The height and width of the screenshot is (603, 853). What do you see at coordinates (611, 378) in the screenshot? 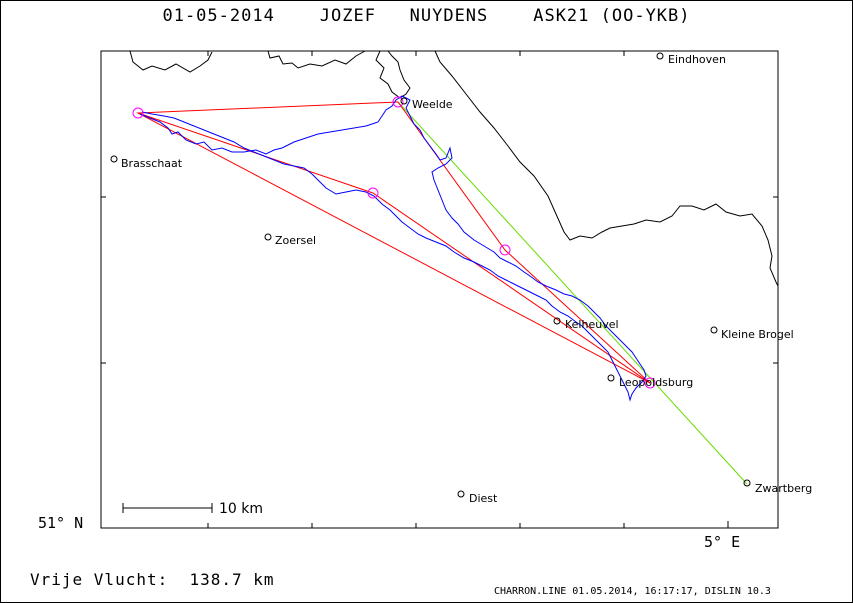
I see `town-marker-leopoldsburg` at bounding box center [611, 378].